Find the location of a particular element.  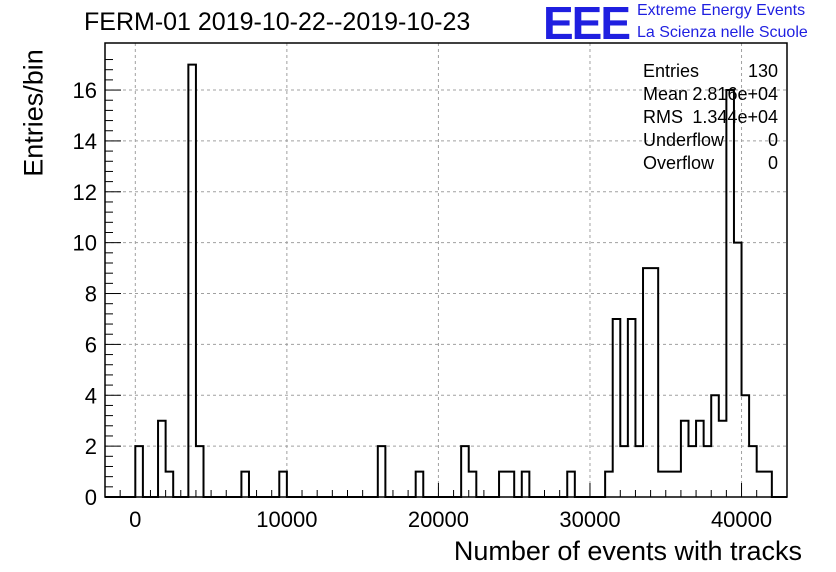

chart-title: FERM-01 2019-10-22--2019-10-23 is located at coordinates (277, 22).